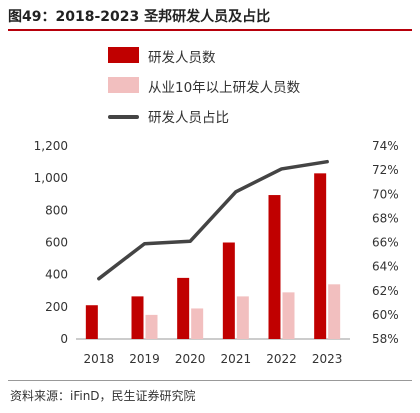  I want to click on legend-label-ratio: 研发人员占比, so click(188, 118).